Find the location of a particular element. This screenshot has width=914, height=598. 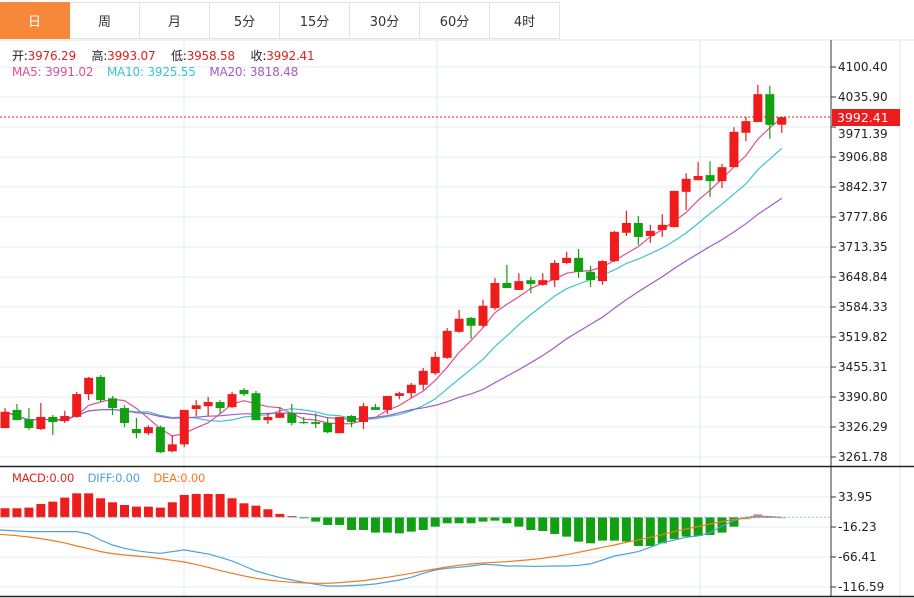

tab-60min: 60分 is located at coordinates (455, 20).